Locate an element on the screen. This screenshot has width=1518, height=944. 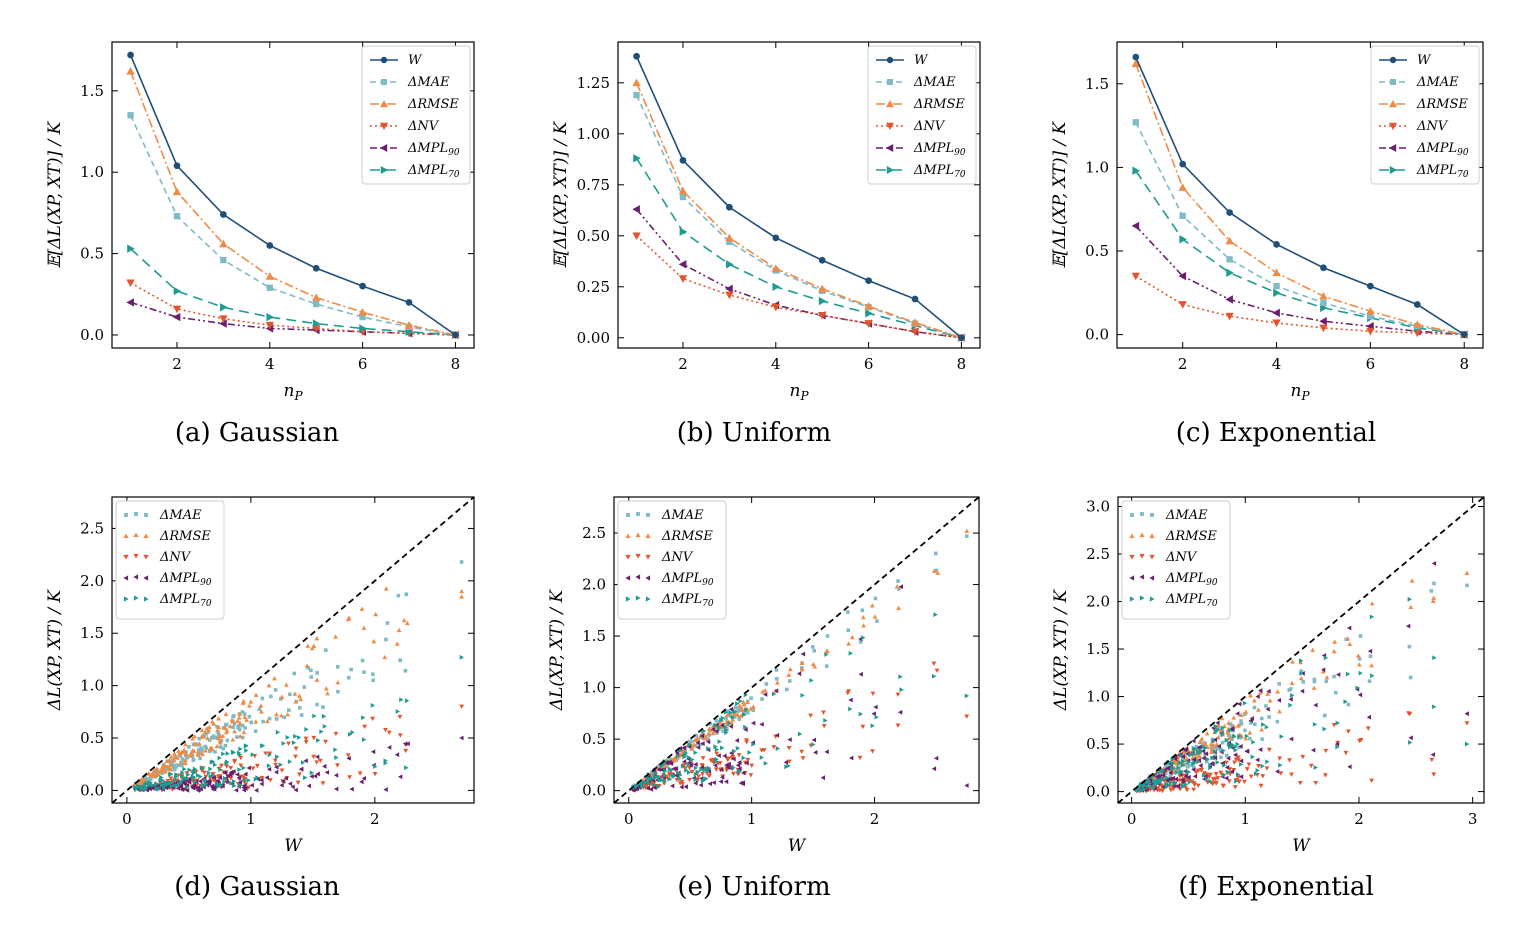
data-point-mpl70 is located at coordinates (683, 231).